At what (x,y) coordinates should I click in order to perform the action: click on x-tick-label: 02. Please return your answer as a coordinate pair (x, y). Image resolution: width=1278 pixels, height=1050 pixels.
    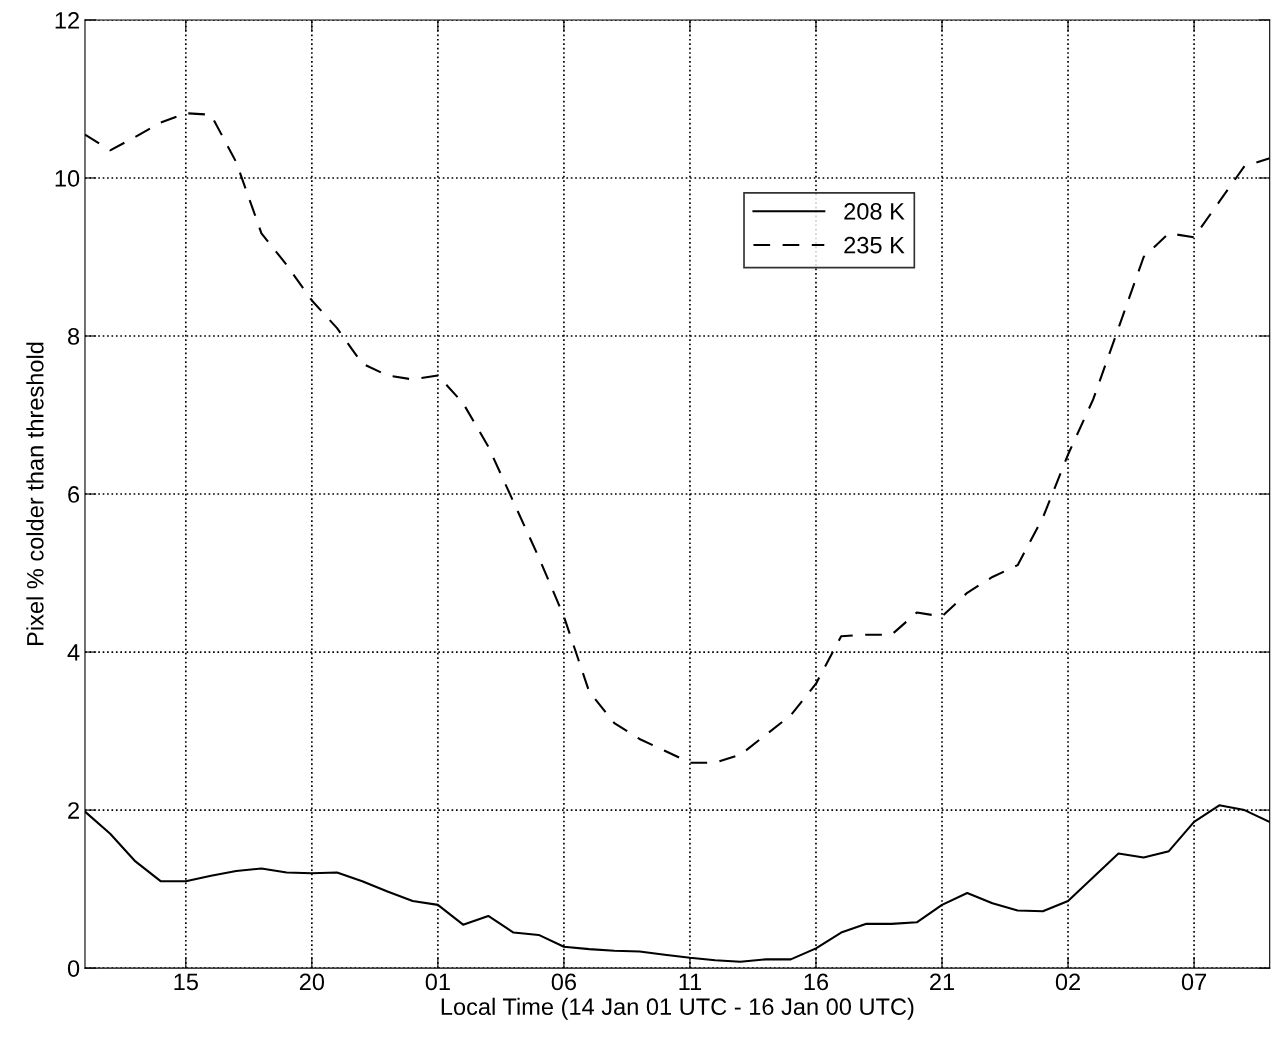
    Looking at the image, I should click on (1067, 982).